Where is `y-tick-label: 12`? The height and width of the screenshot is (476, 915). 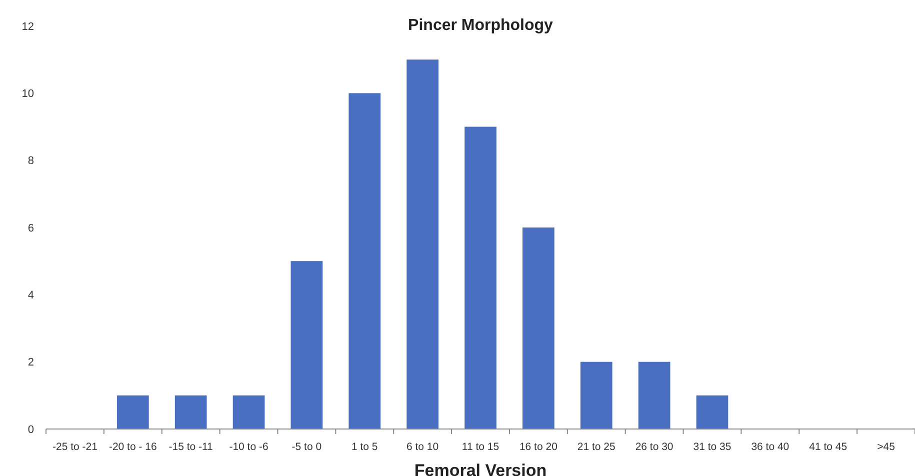
y-tick-label: 12 is located at coordinates (28, 26).